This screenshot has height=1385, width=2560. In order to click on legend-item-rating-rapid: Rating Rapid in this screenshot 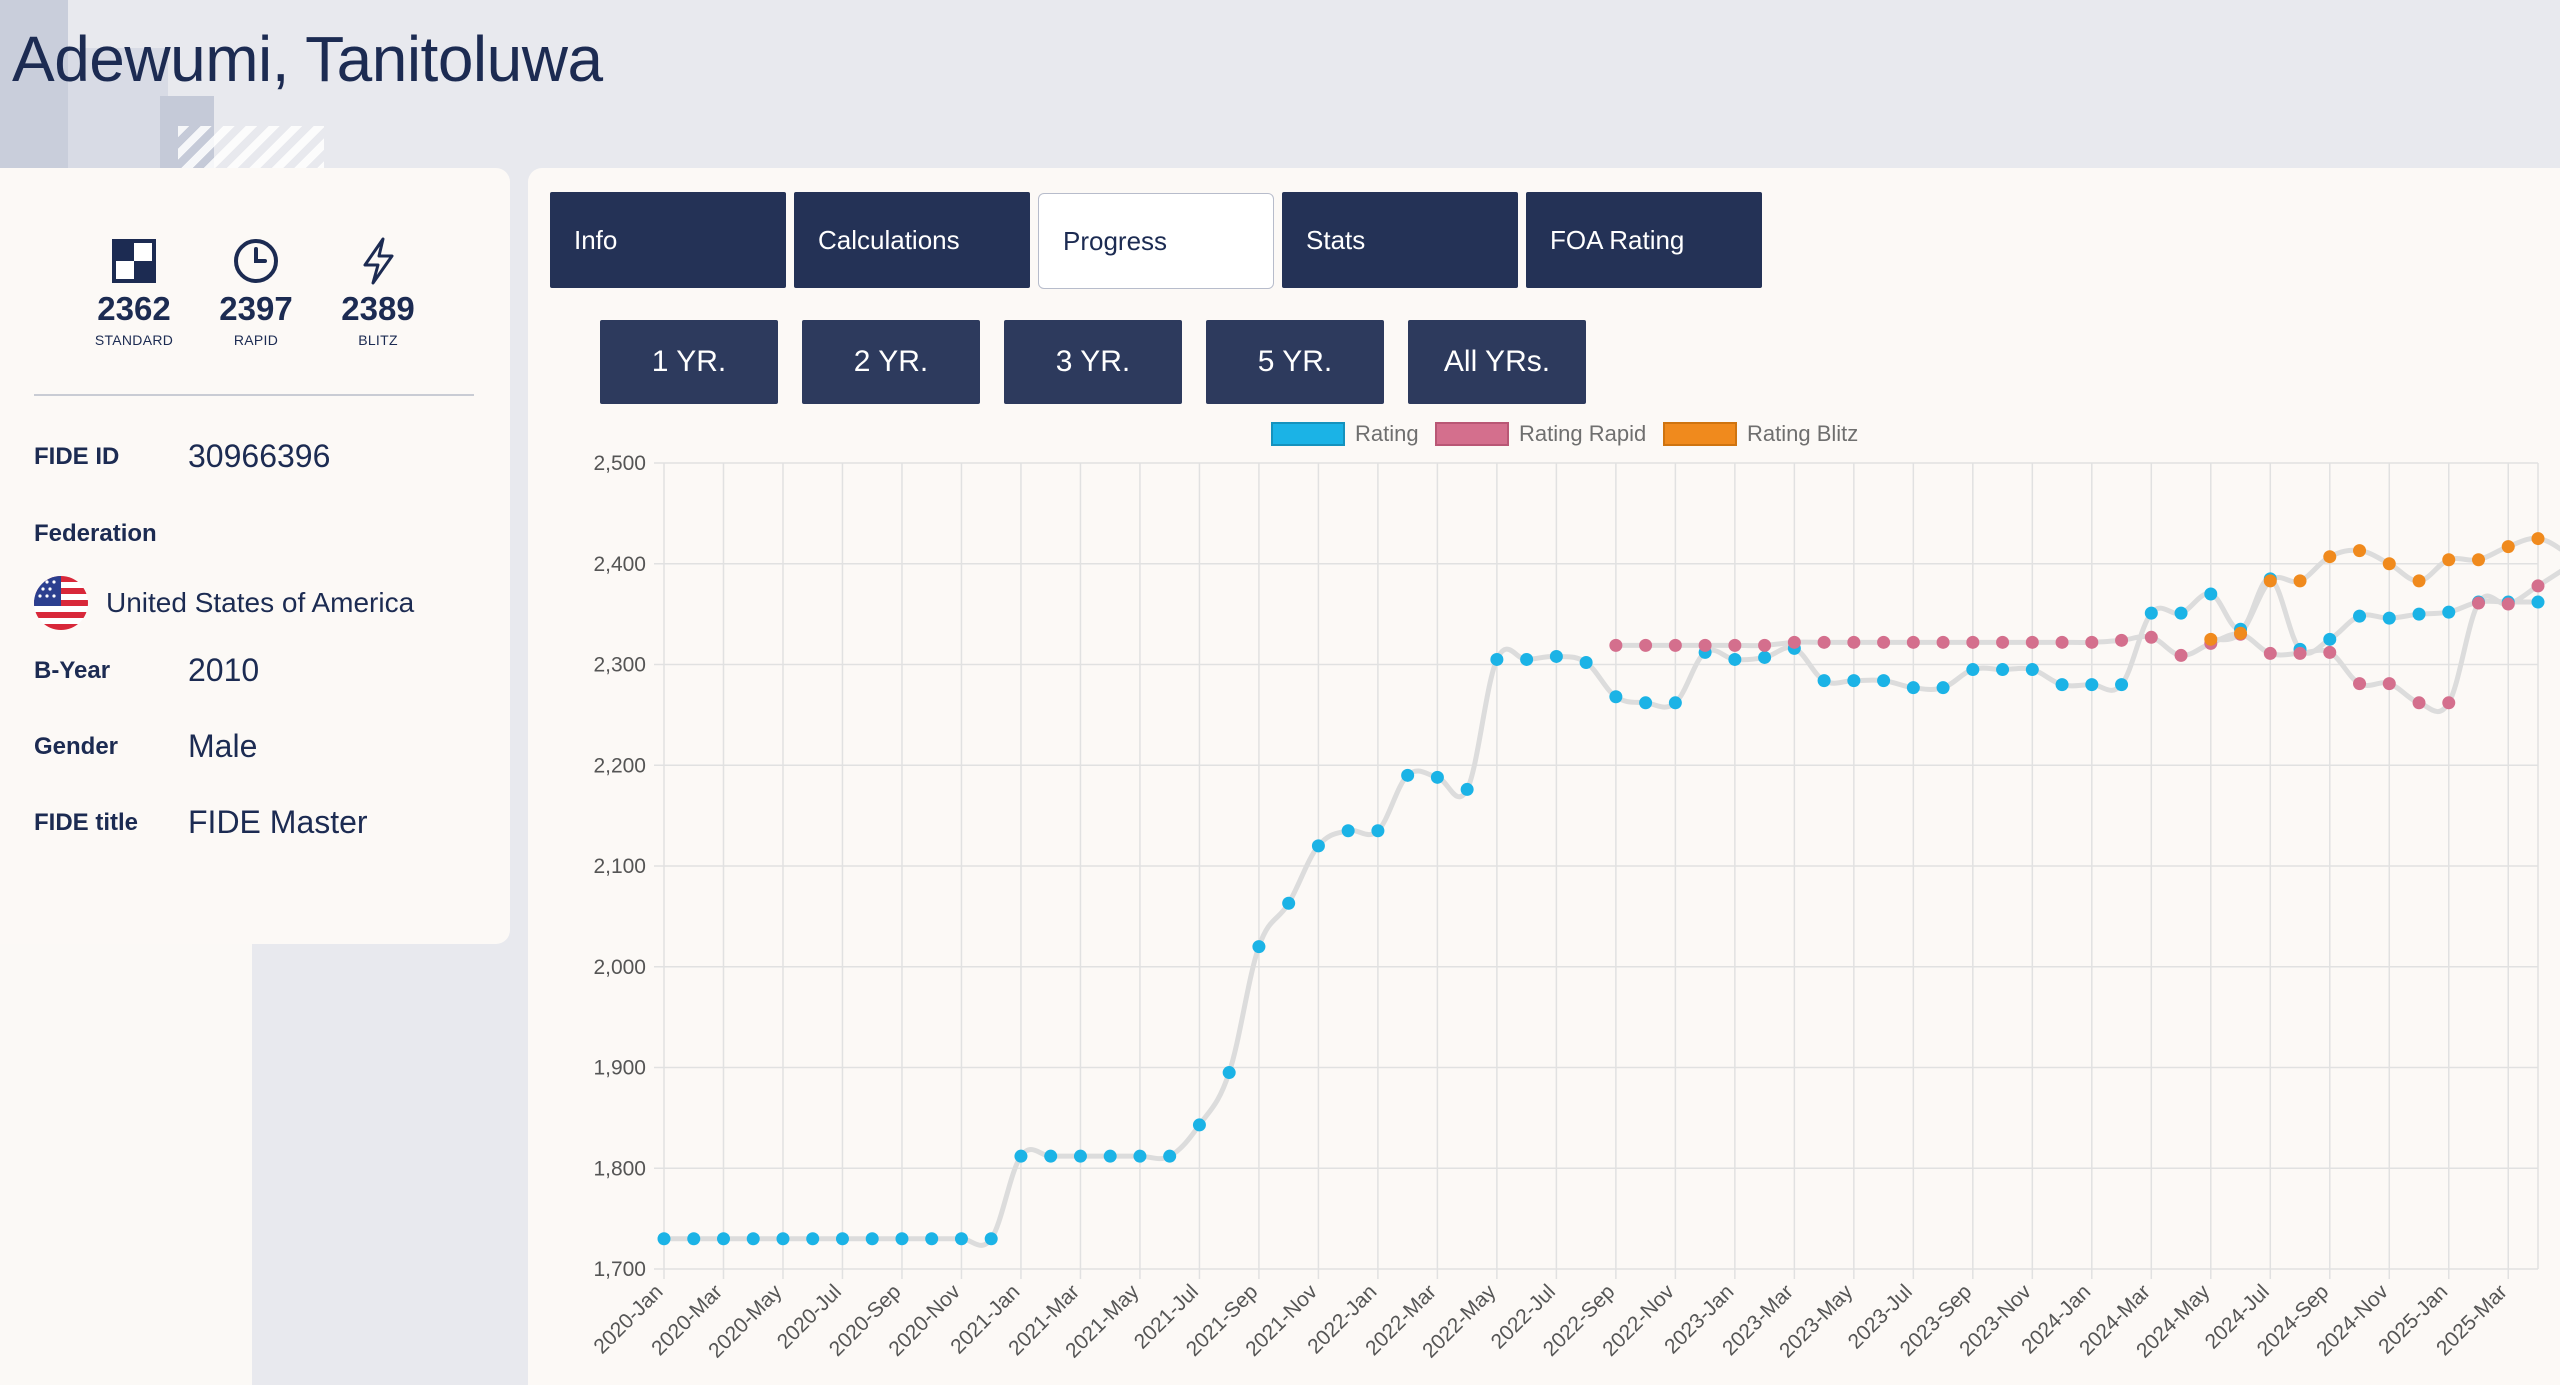, I will do `click(1540, 433)`.